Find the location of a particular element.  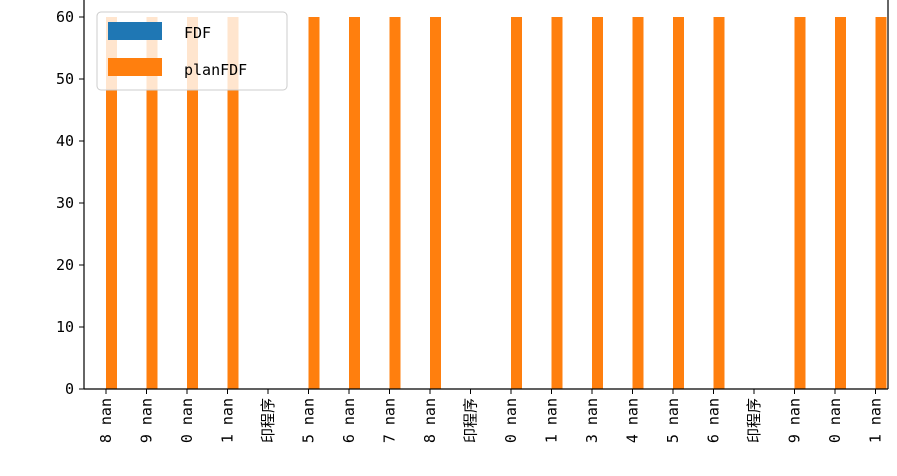

x-tick-label-14: 5 nan is located at coordinates (673, 420).